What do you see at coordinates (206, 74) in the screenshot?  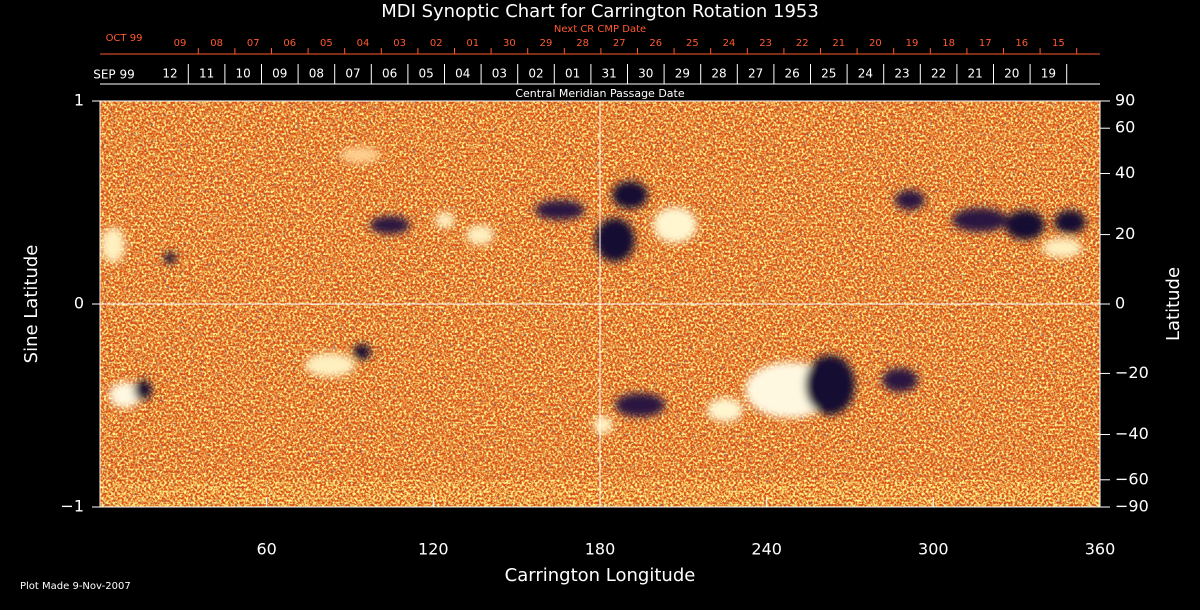 I see `cmp-date: 11` at bounding box center [206, 74].